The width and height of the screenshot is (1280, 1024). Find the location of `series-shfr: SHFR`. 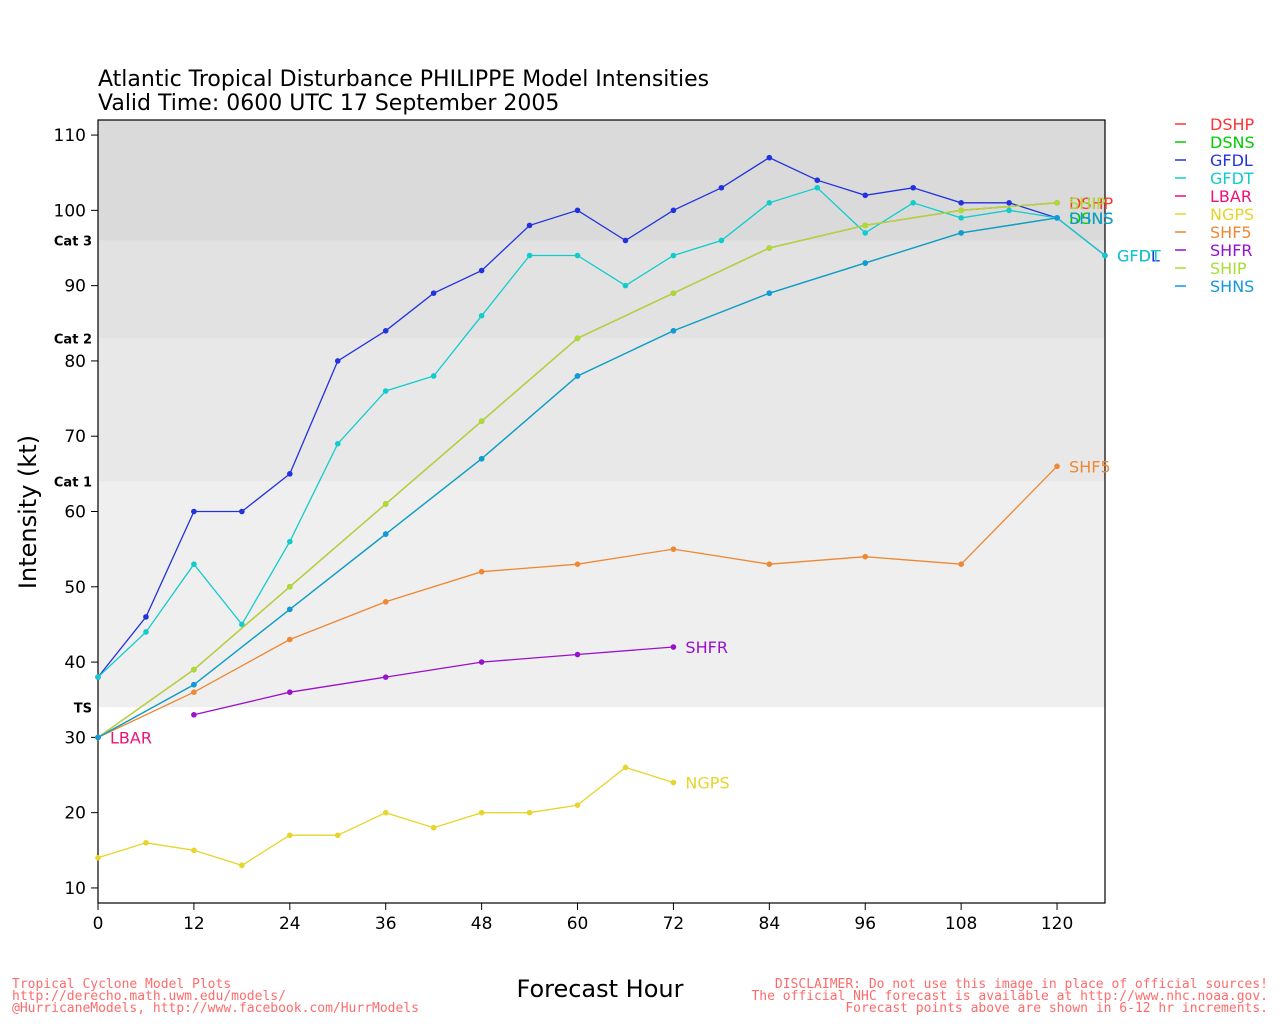

series-shfr: SHFR is located at coordinates (459, 678).